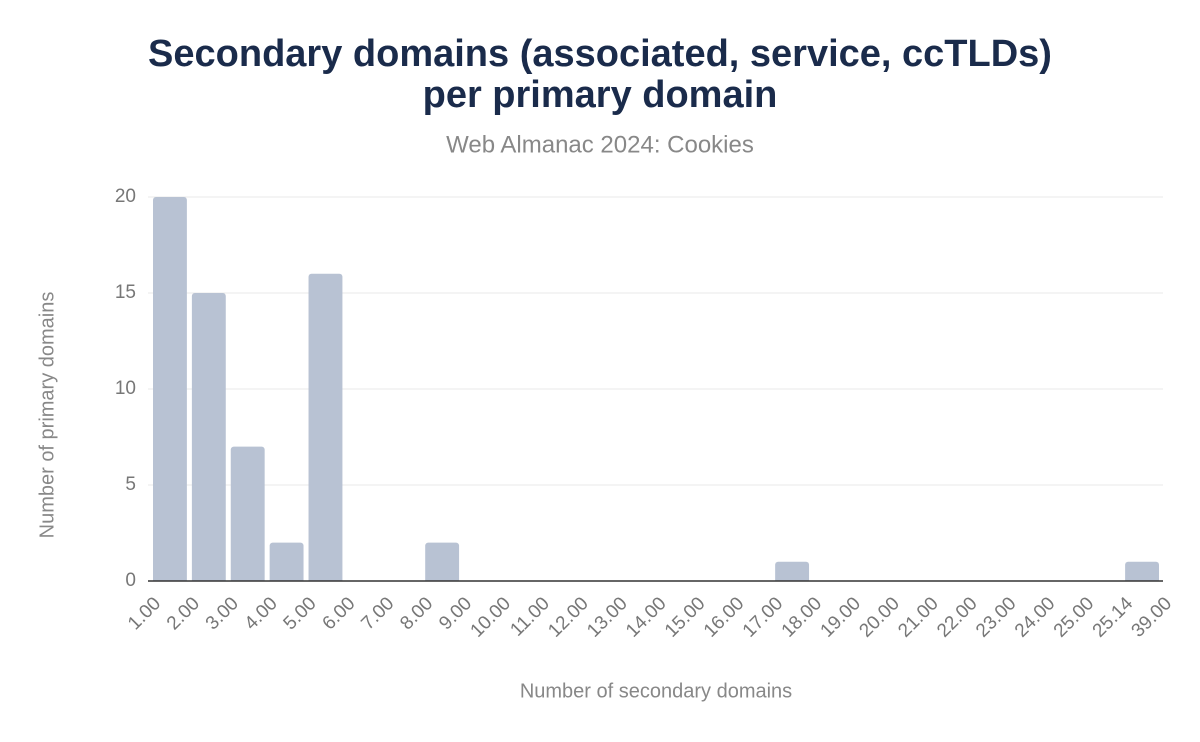  What do you see at coordinates (841, 617) in the screenshot?
I see `x-tick-label: 19.00` at bounding box center [841, 617].